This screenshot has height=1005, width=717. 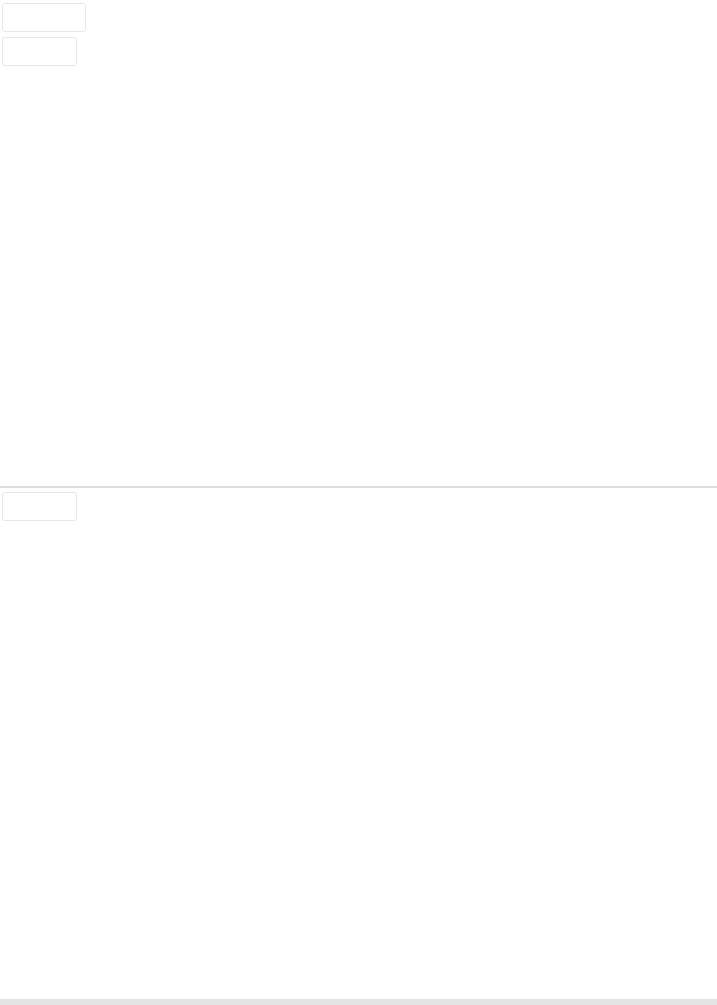 I want to click on dps-axis-badge-top, so click(x=679, y=90).